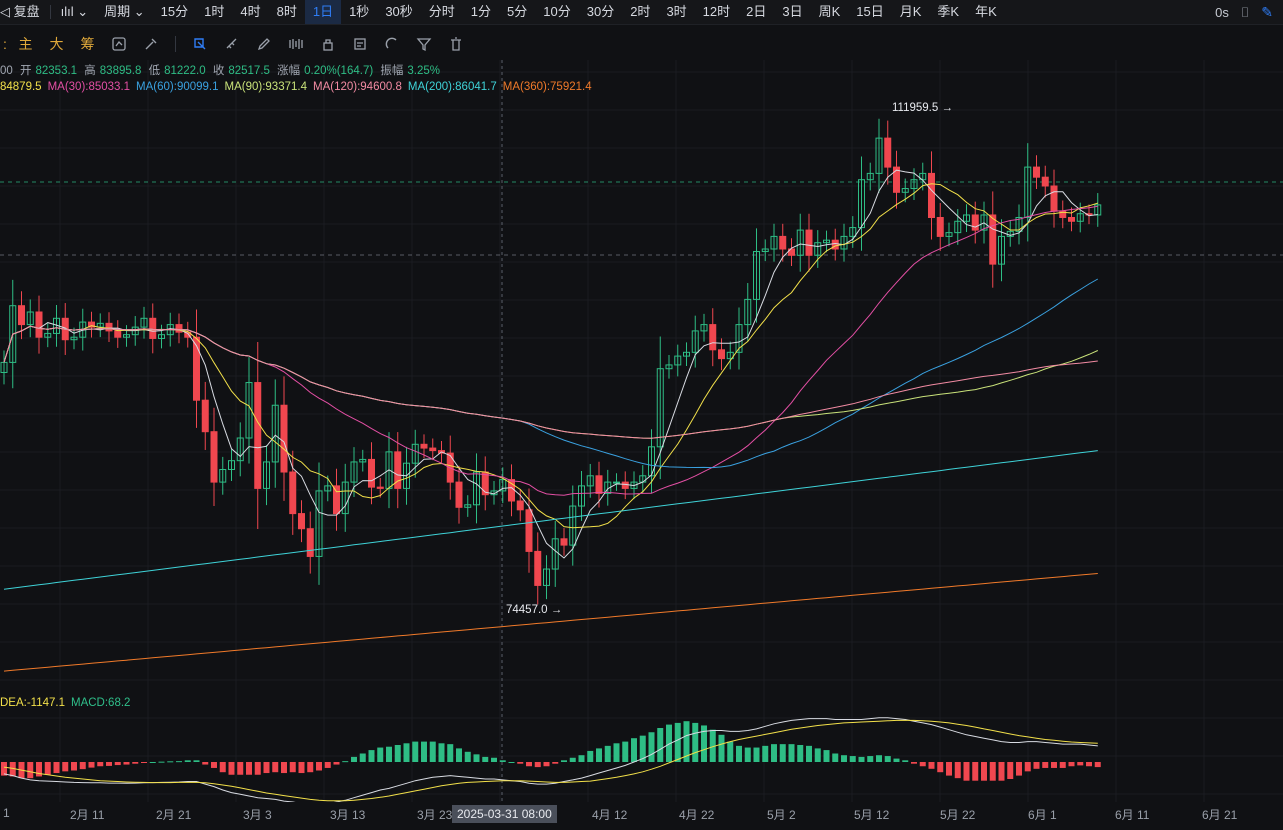 This screenshot has width=1283, height=830. What do you see at coordinates (557, 11) in the screenshot?
I see `interval-10: 10分` at bounding box center [557, 11].